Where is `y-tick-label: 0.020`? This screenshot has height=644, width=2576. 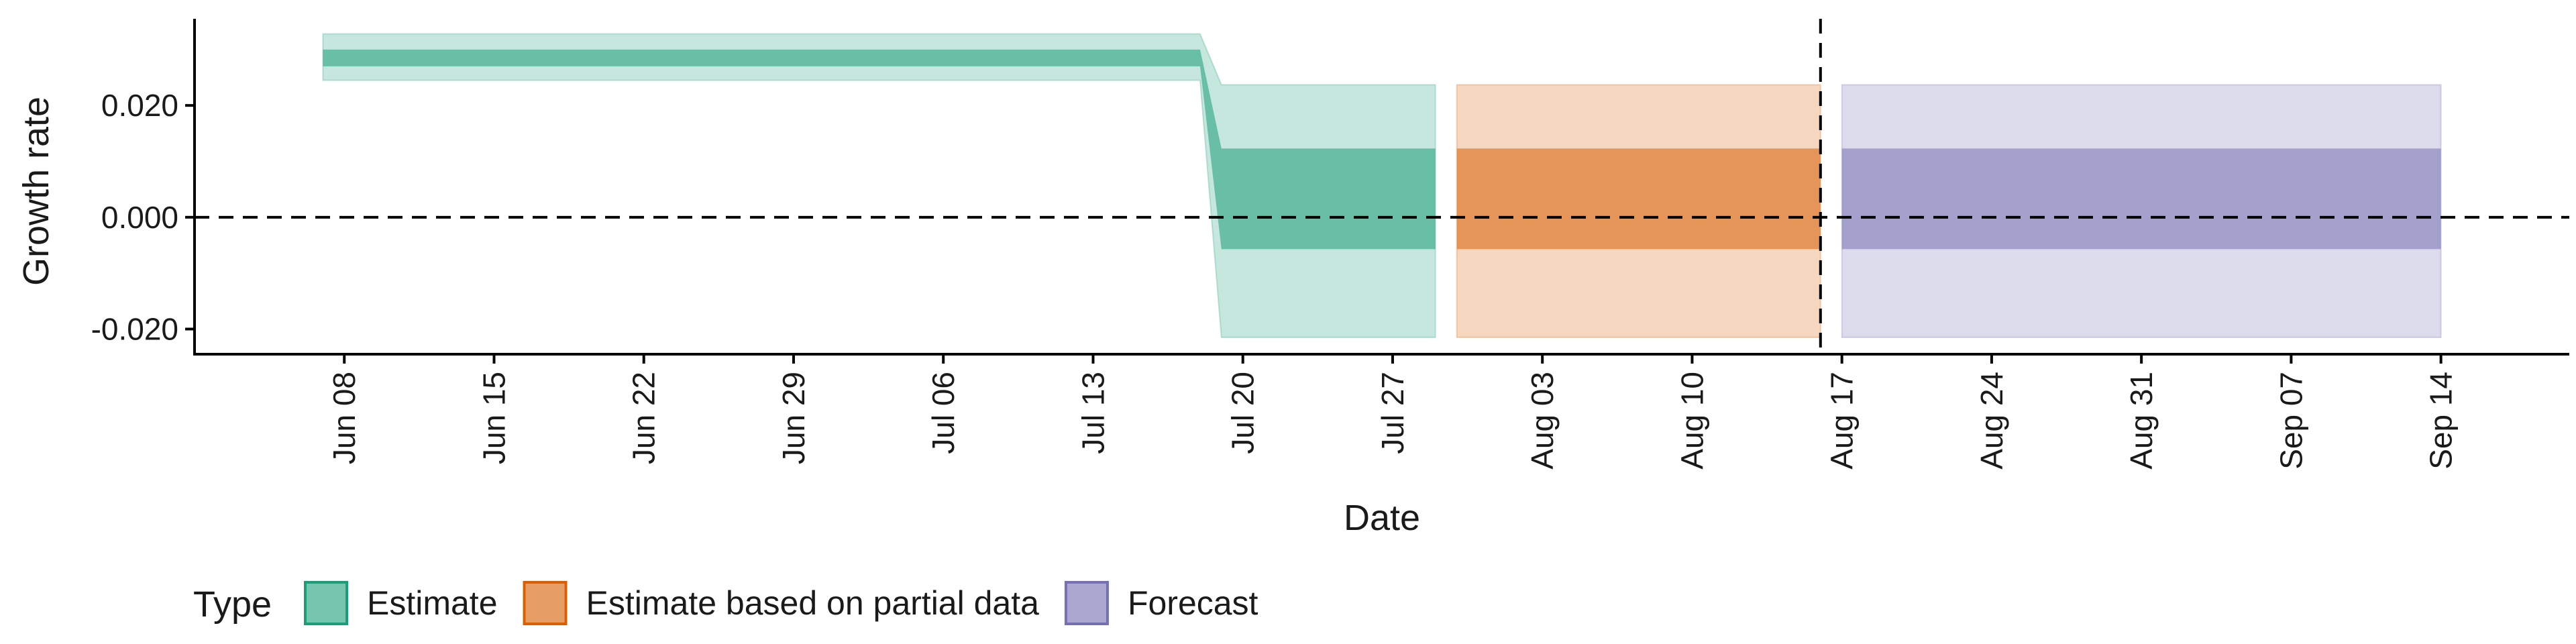
y-tick-label: 0.020 is located at coordinates (139, 105).